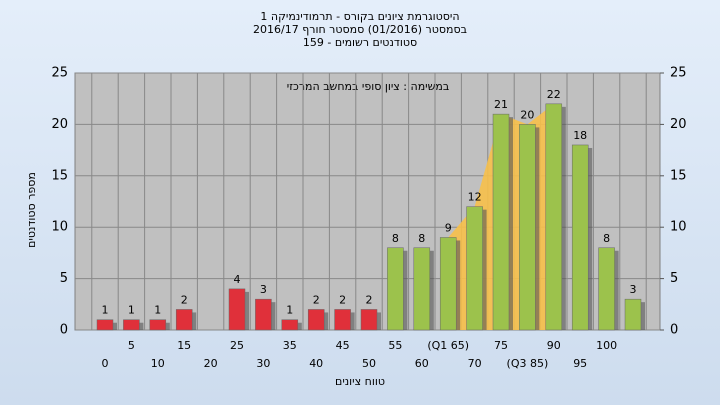 This screenshot has width=720, height=405. What do you see at coordinates (554, 345) in the screenshot?
I see `x-tick-label: 90` at bounding box center [554, 345].